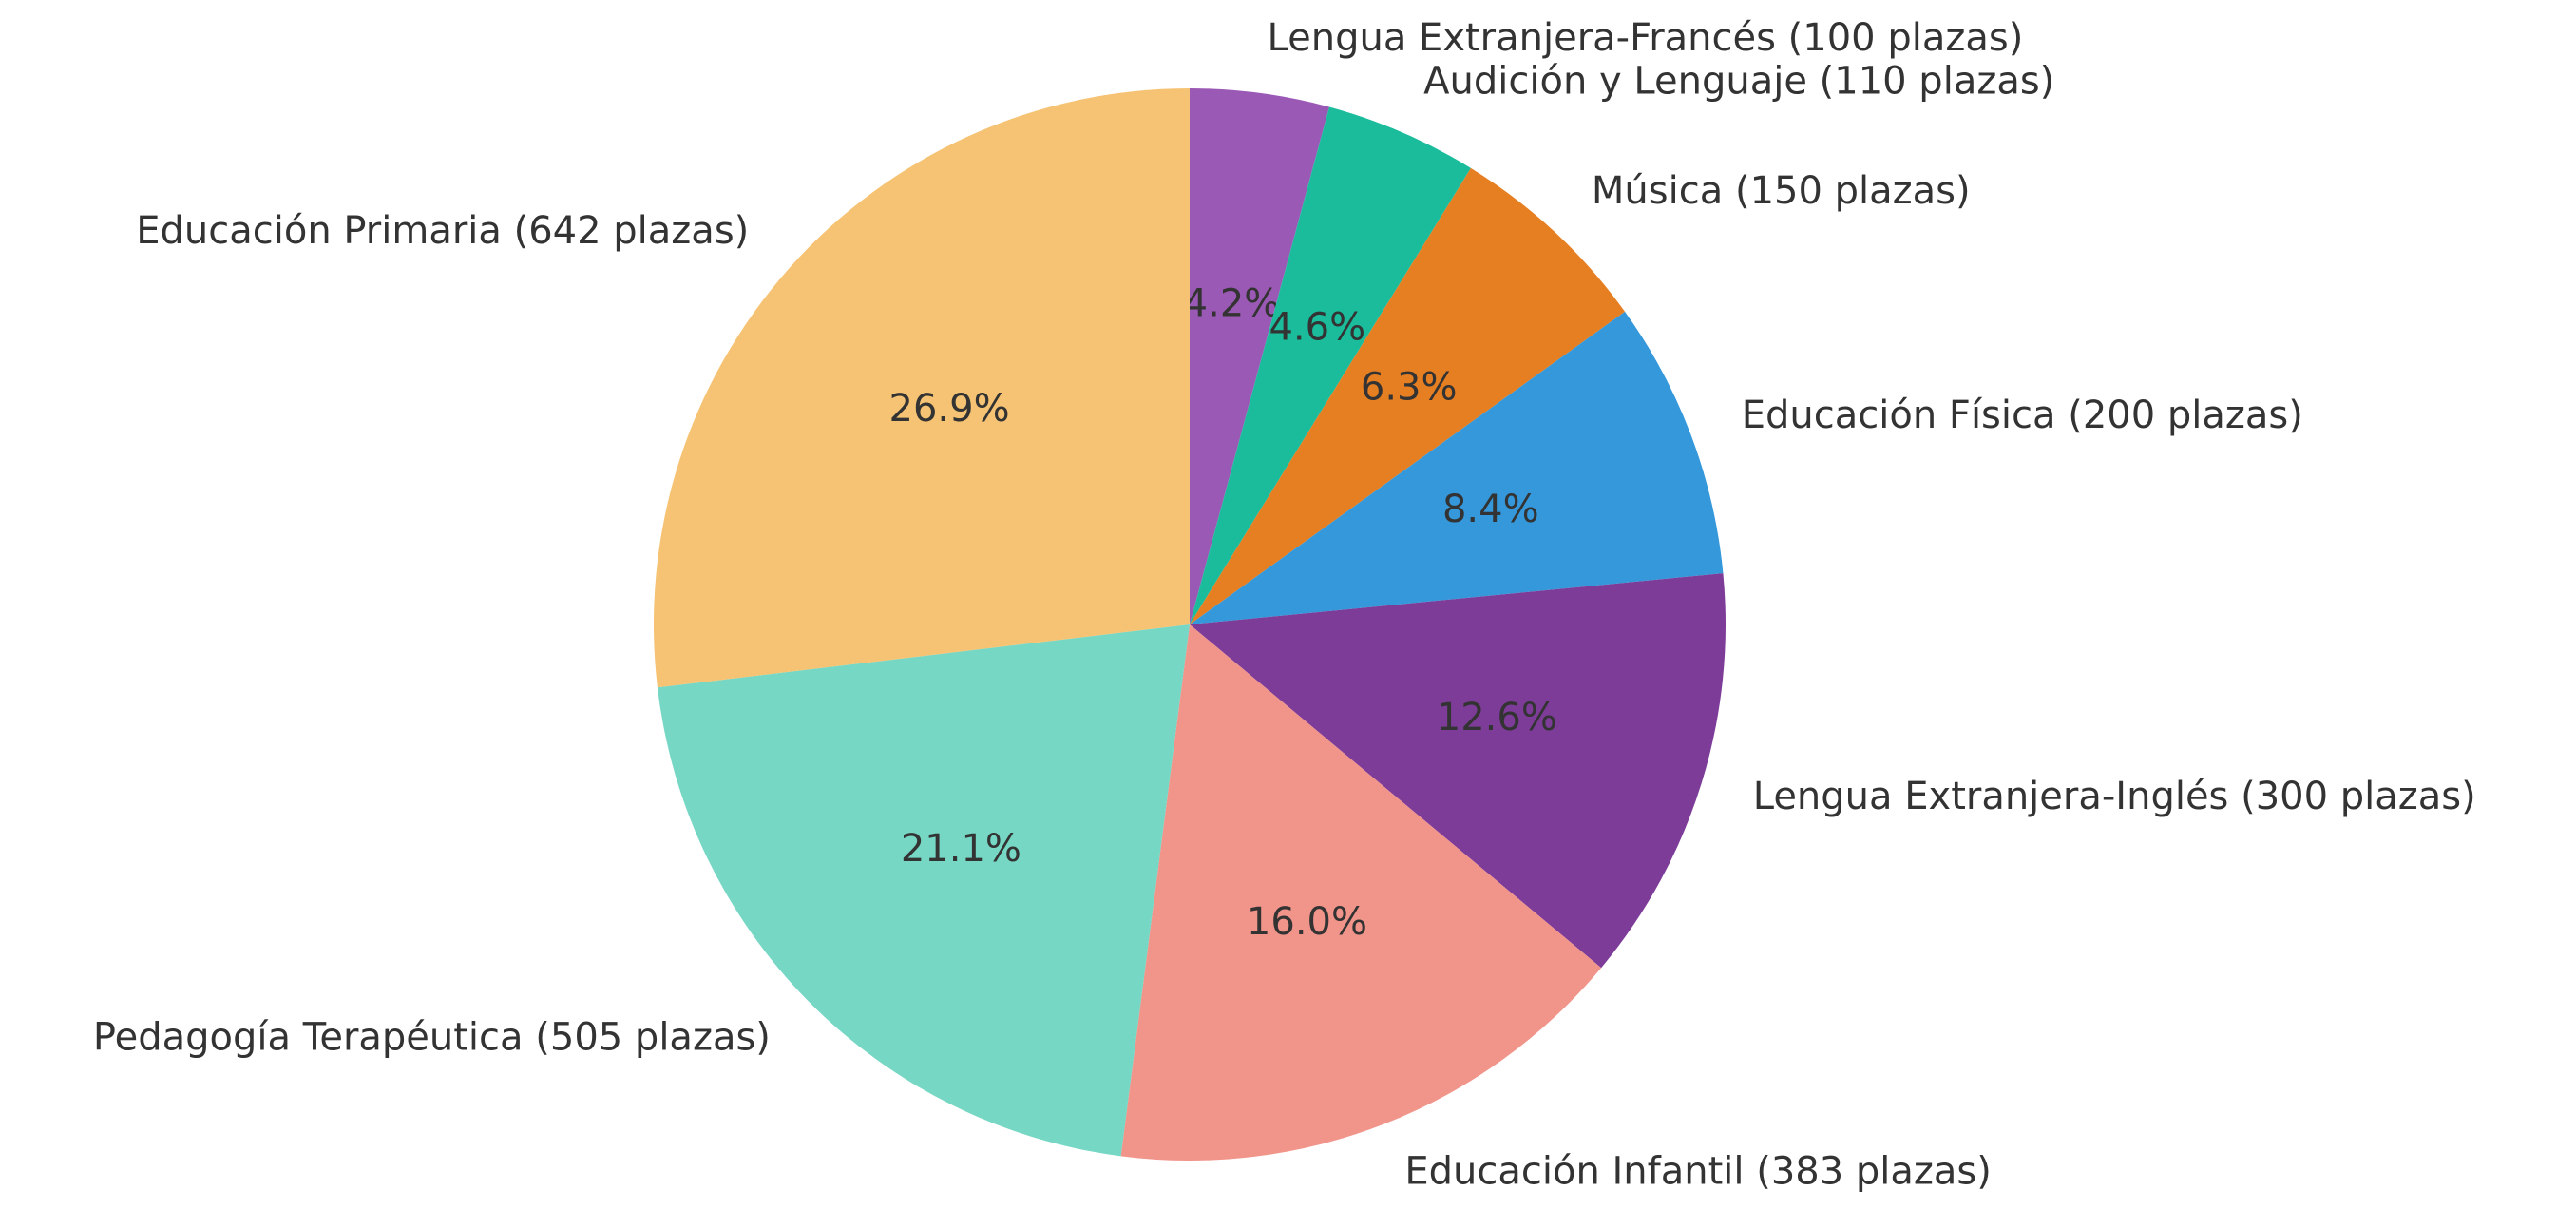 This screenshot has width=2576, height=1229. What do you see at coordinates (1232, 304) in the screenshot?
I see `percent-label: 4.2%` at bounding box center [1232, 304].